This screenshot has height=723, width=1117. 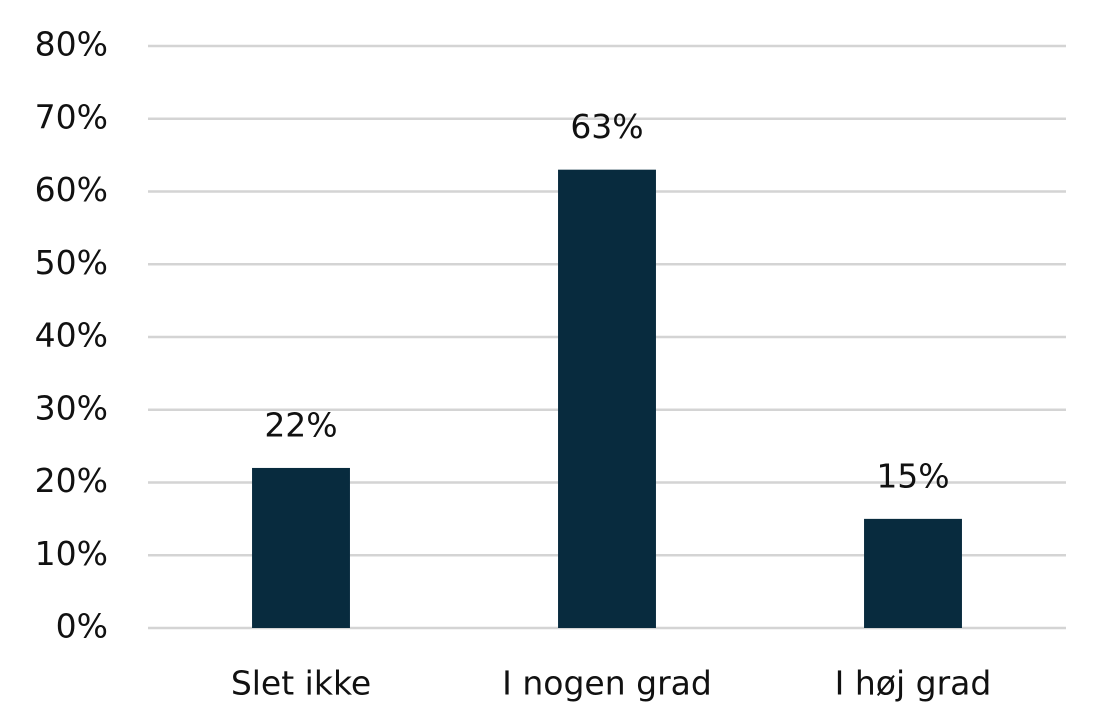 What do you see at coordinates (71, 480) in the screenshot?
I see `y-tick-label: 20%` at bounding box center [71, 480].